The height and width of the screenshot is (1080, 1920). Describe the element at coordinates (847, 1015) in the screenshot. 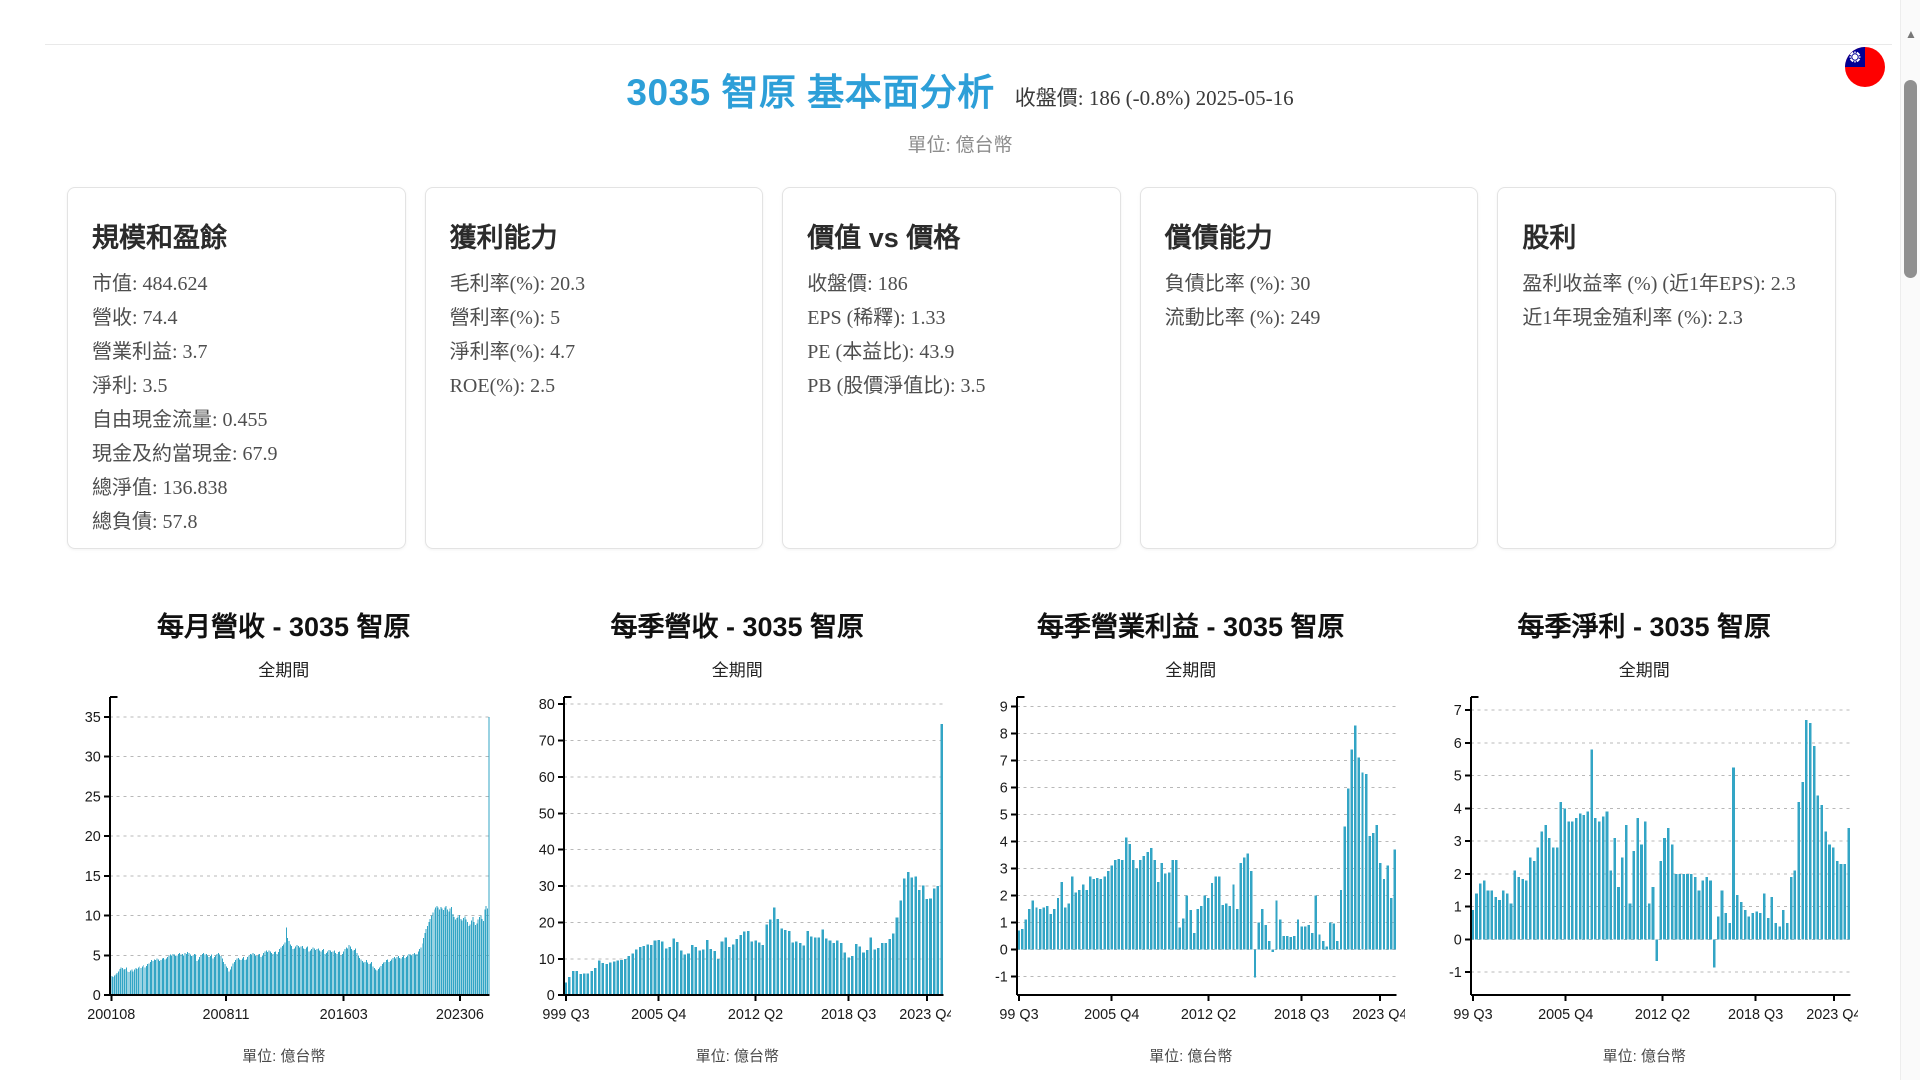

I see `x-tick-label: 2018 Q3` at that location.